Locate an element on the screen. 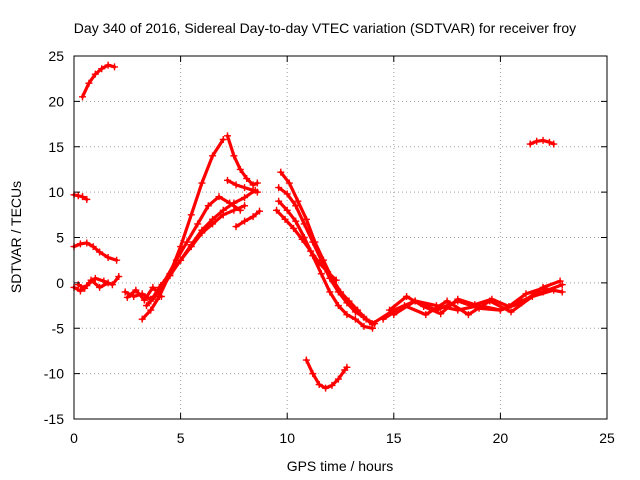  x-tick-label: 20 is located at coordinates (501, 438).